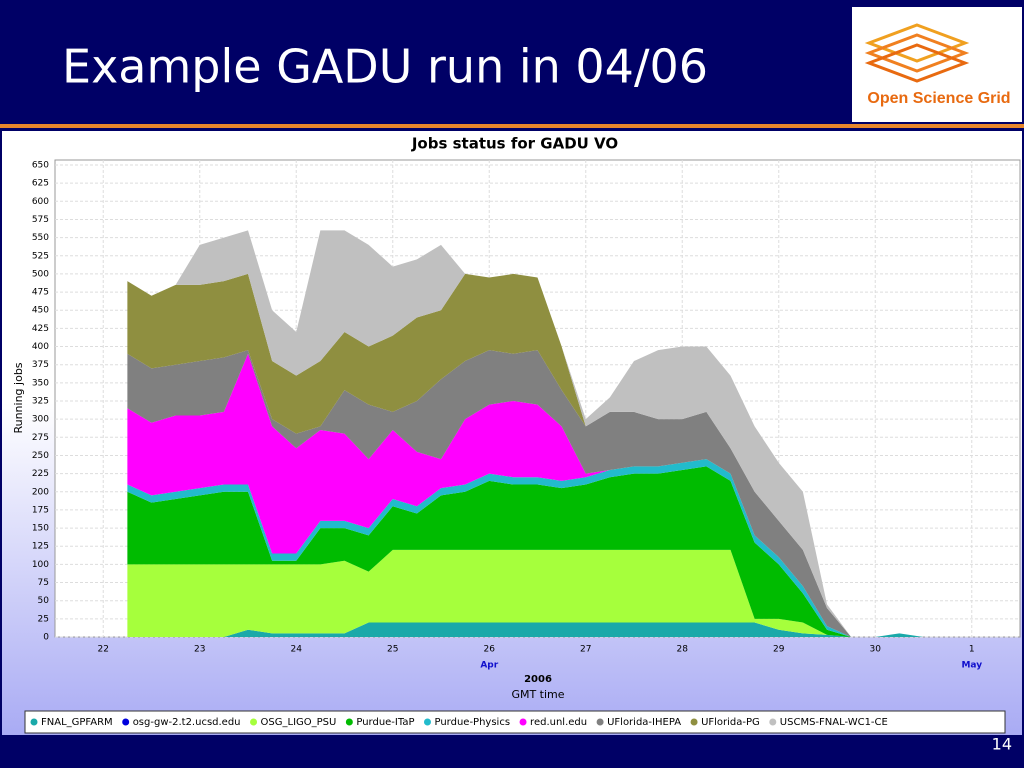 The image size is (1024, 768). I want to click on y-tick-label: 450, so click(40, 311).